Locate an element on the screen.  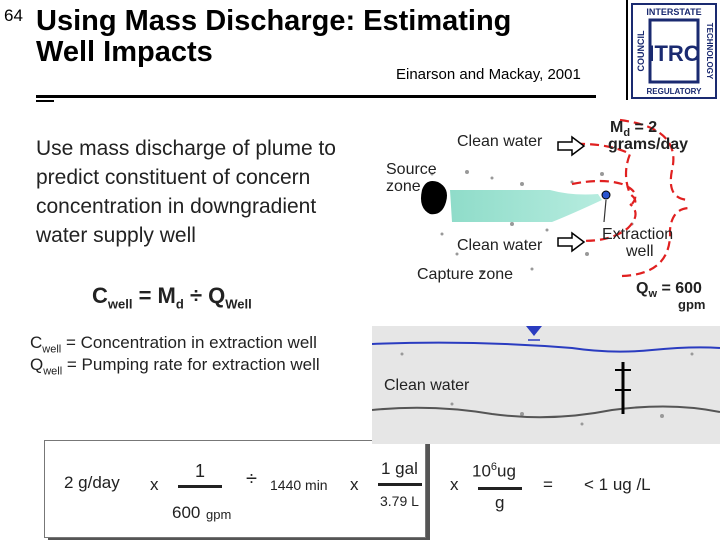
arrow-clean-water-mid is located at coordinates (571, 242).